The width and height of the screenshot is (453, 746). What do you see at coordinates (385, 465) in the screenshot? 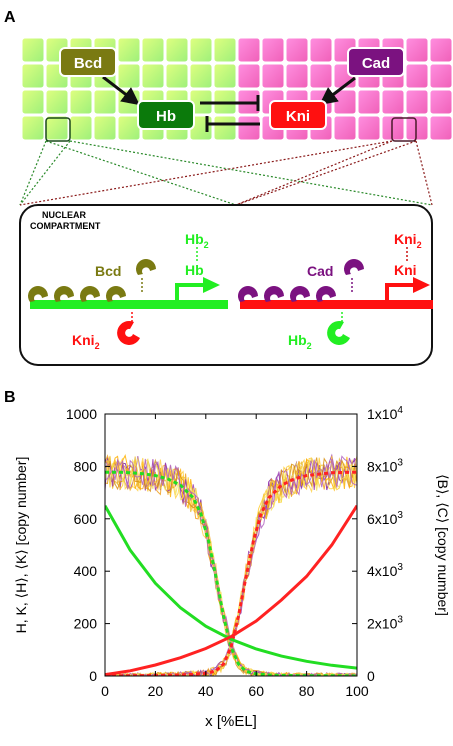
I see `y-tick-label-right: 8x10³` at bounding box center [385, 465].